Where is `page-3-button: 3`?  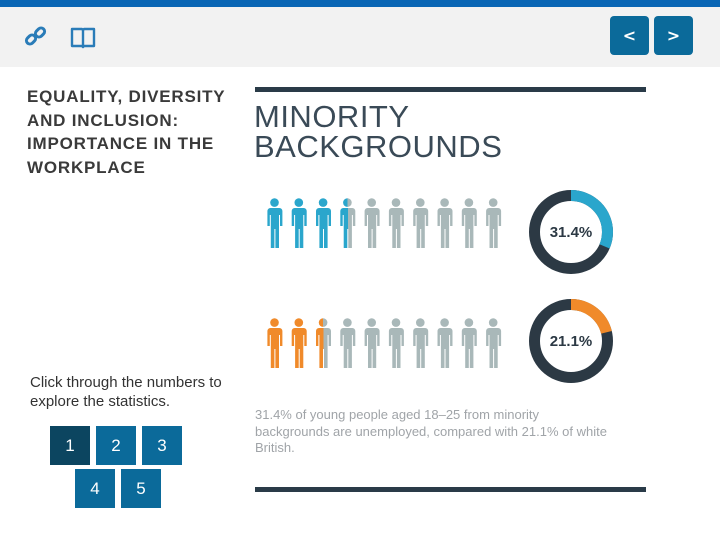 page-3-button: 3 is located at coordinates (162, 445).